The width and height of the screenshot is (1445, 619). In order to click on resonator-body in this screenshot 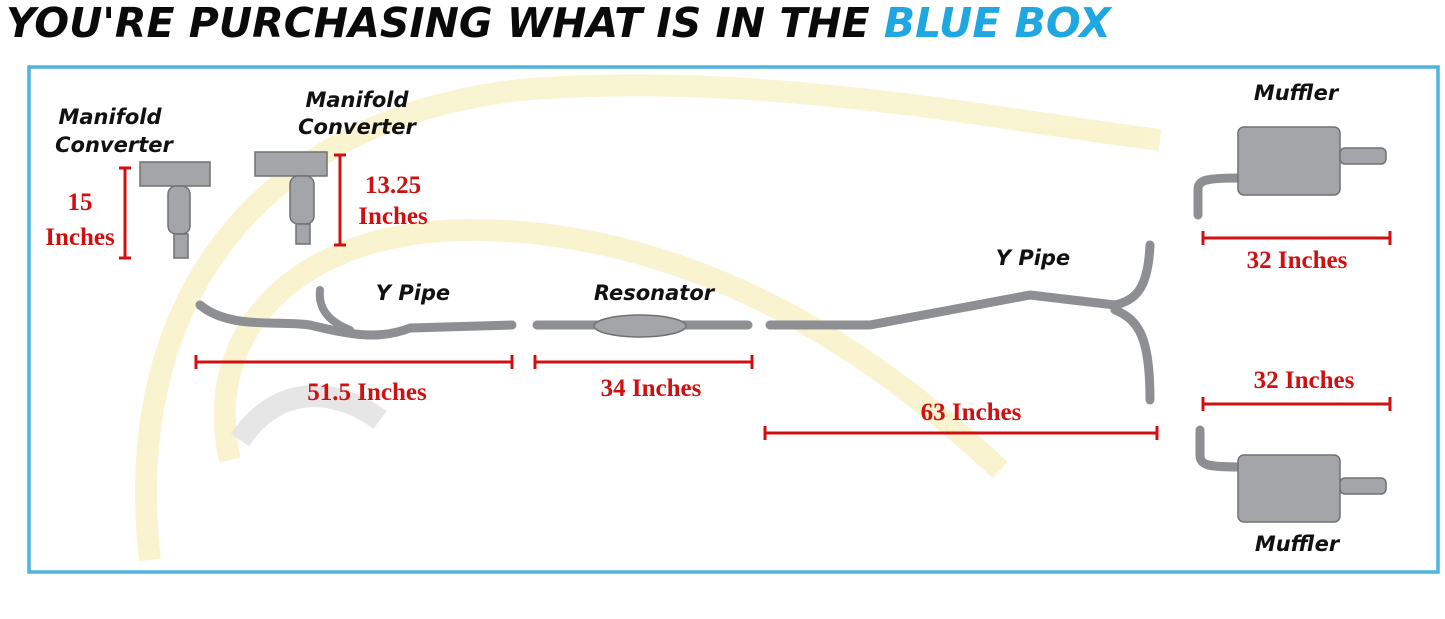, I will do `click(640, 326)`.